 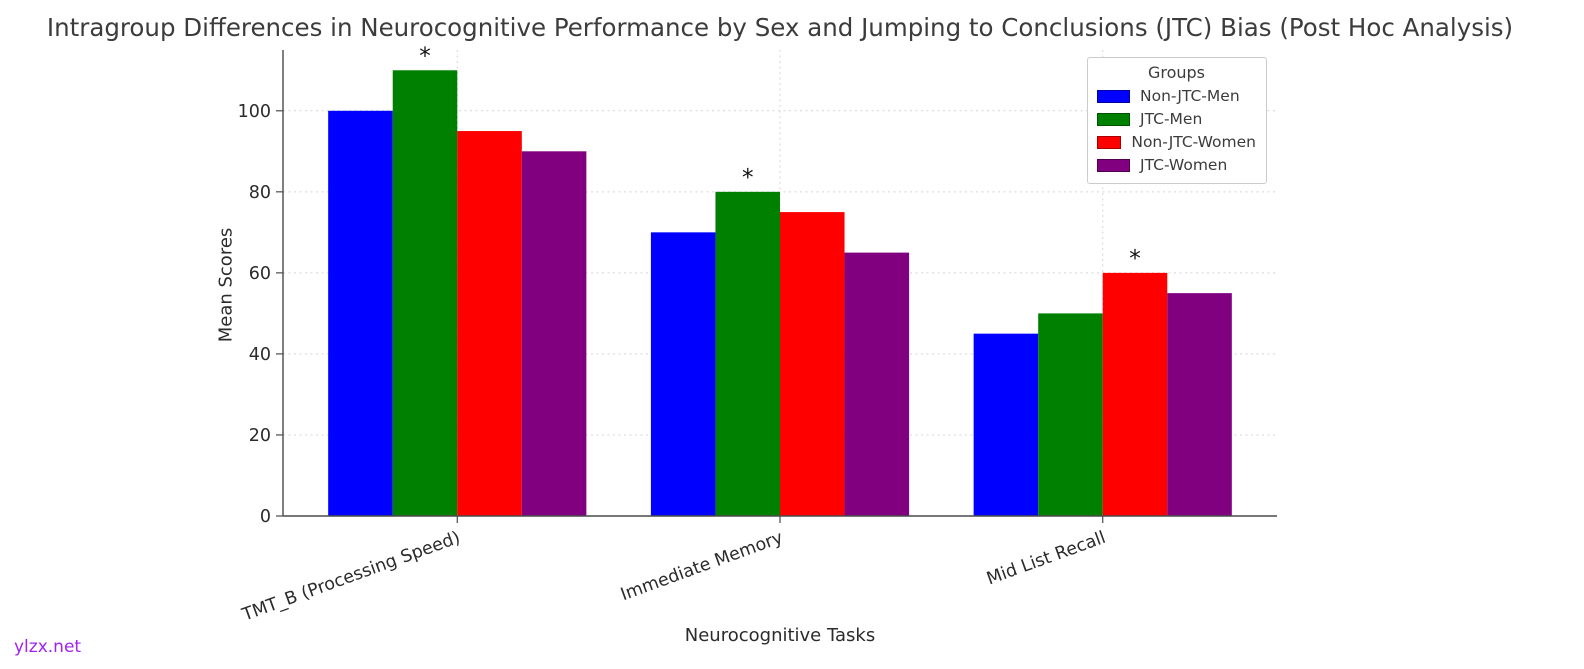 I want to click on x-tick-label: Mid List Recall, so click(x=1046, y=559).